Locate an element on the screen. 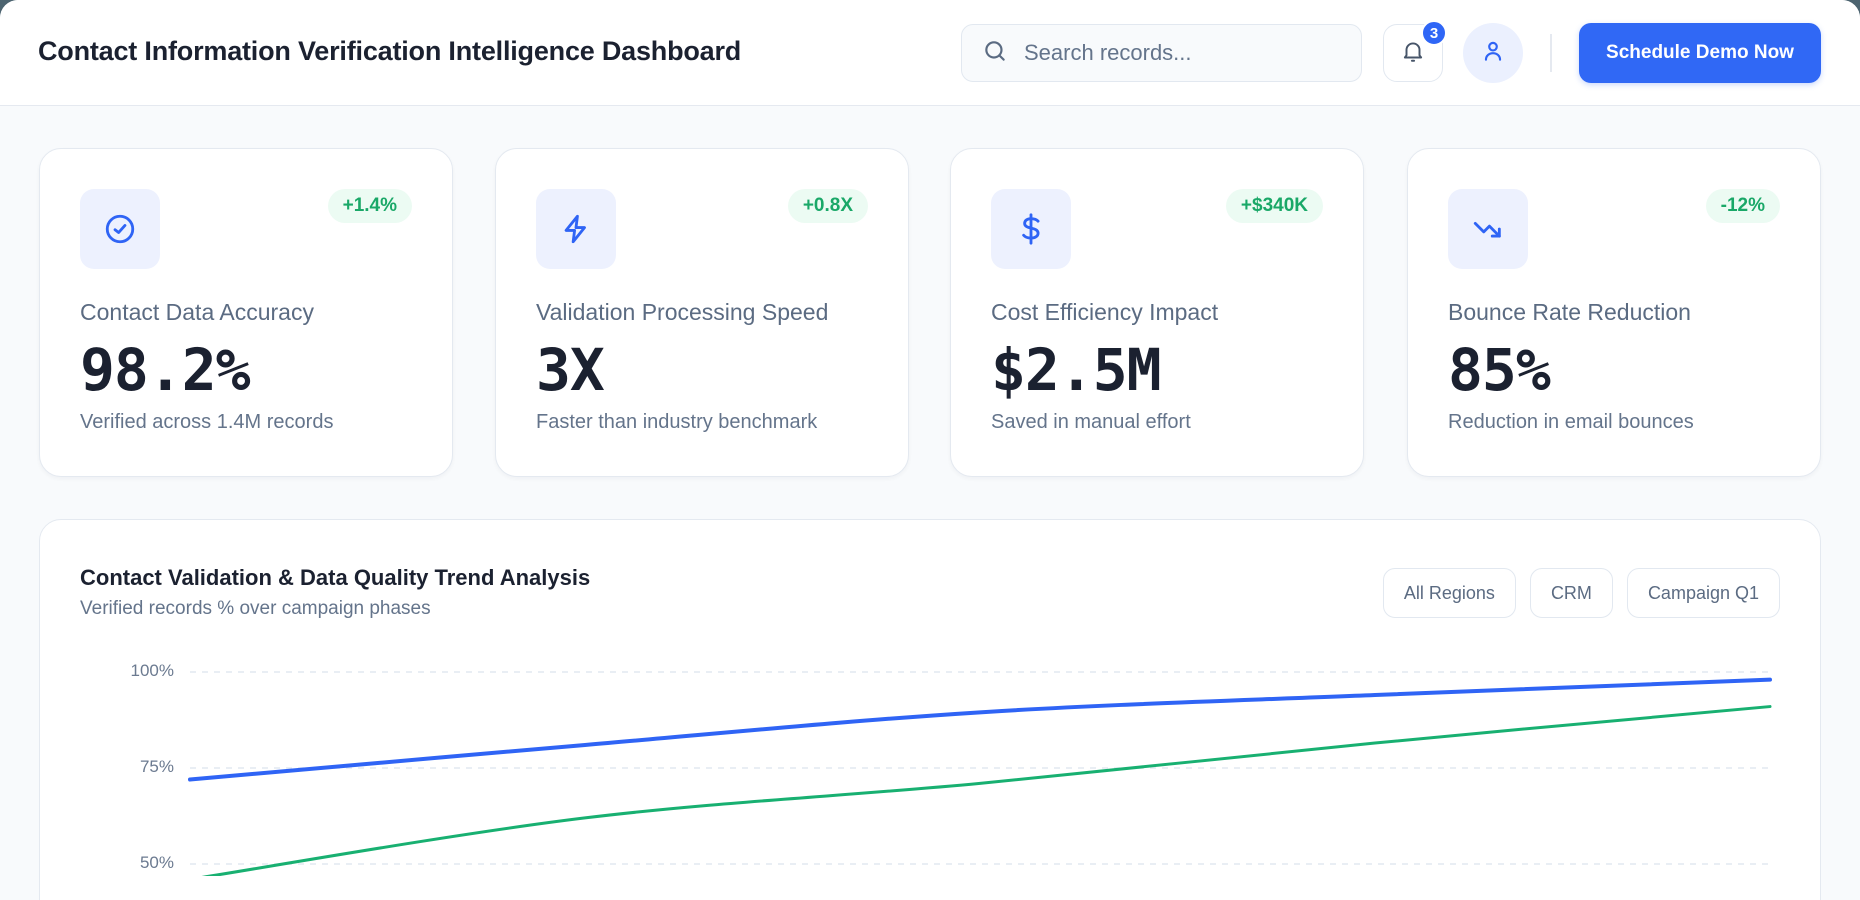 The width and height of the screenshot is (1860, 900). search-box is located at coordinates (1161, 53).